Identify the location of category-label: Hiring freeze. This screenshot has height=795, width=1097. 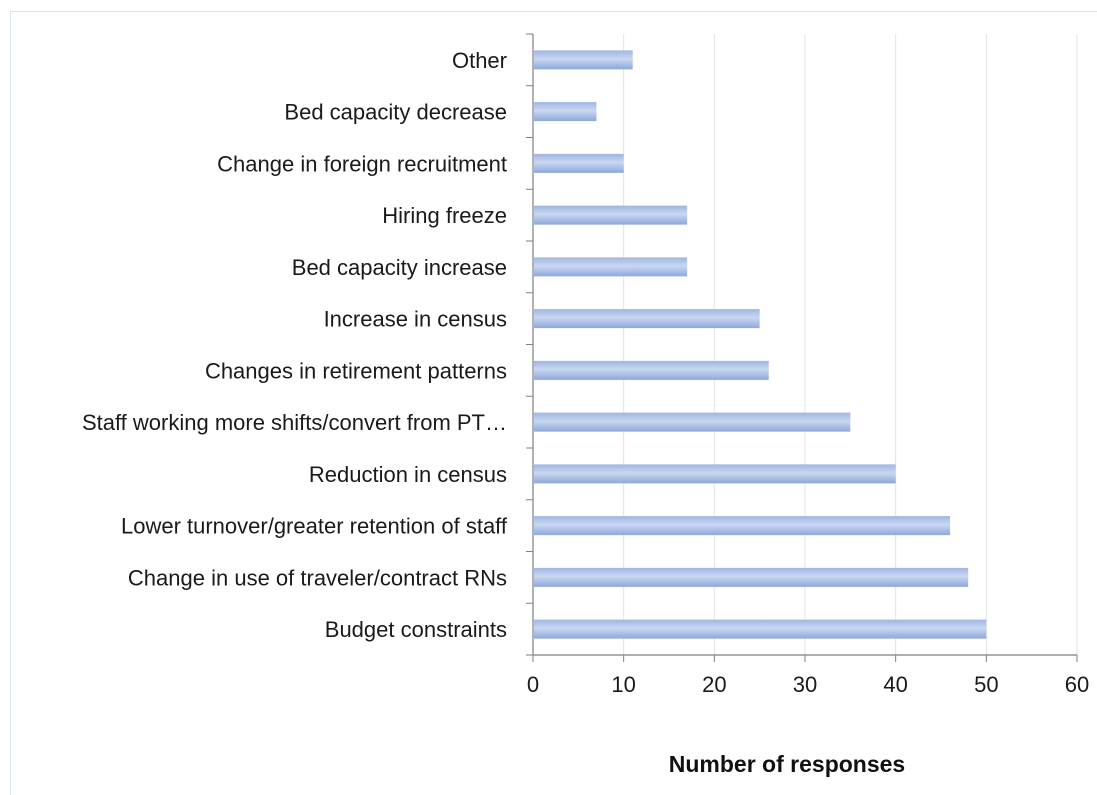
(444, 215).